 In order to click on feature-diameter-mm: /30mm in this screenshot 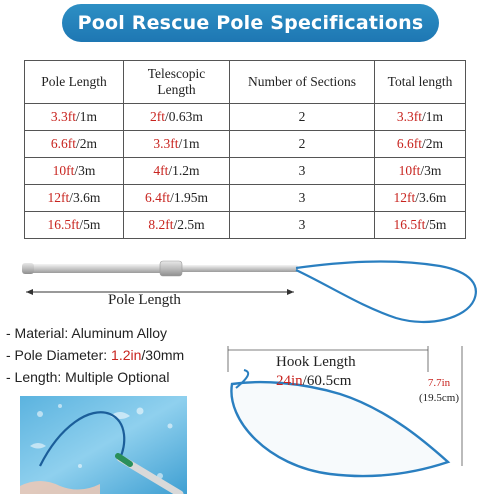, I will do `click(163, 355)`.